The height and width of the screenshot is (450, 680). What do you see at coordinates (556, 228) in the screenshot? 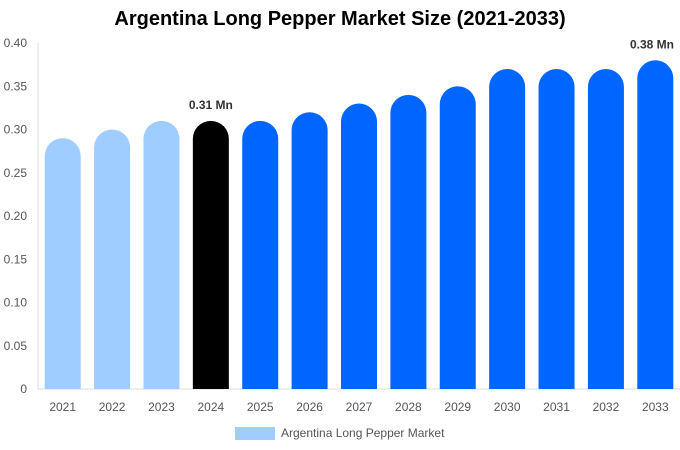
I see `bar-2031` at bounding box center [556, 228].